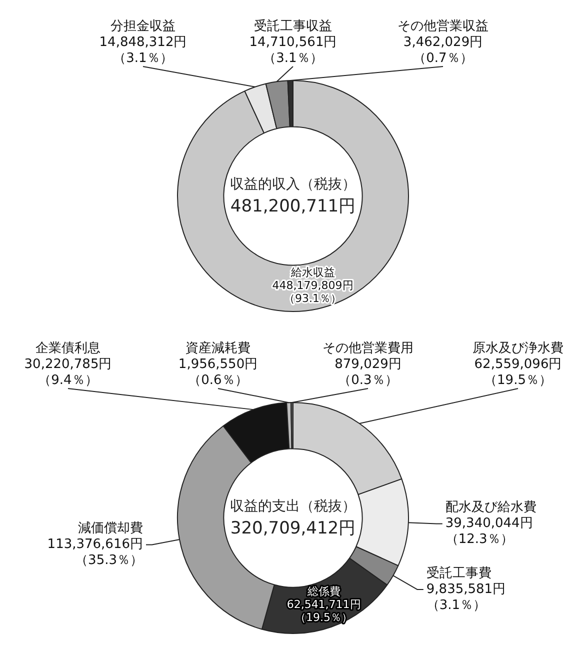 This screenshot has width=586, height=668. Describe the element at coordinates (490, 508) in the screenshot. I see `slice-label: 配水及び給水費` at that location.